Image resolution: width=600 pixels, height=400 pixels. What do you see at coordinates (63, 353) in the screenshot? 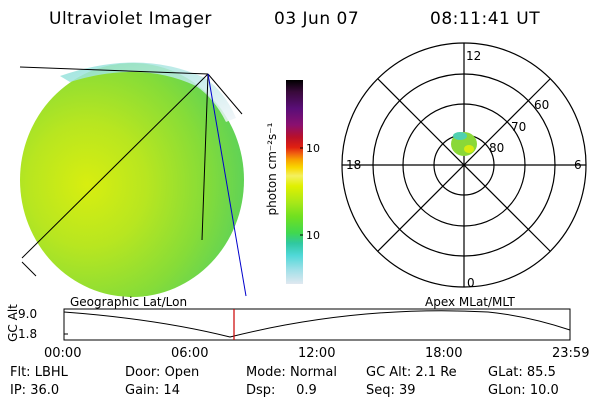
I see `timeline-x-tick: 00:00` at bounding box center [63, 353].